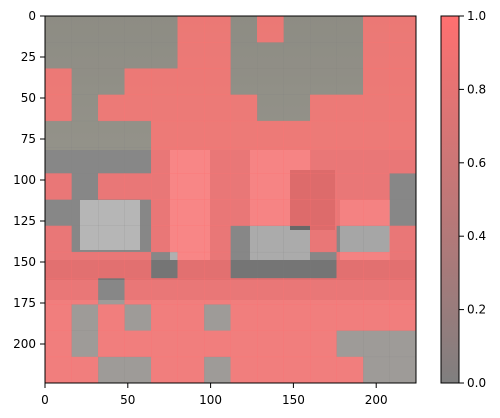 The width and height of the screenshot is (500, 418). Describe the element at coordinates (476, 383) in the screenshot. I see `colorbar-tick-label: 0.0` at that location.